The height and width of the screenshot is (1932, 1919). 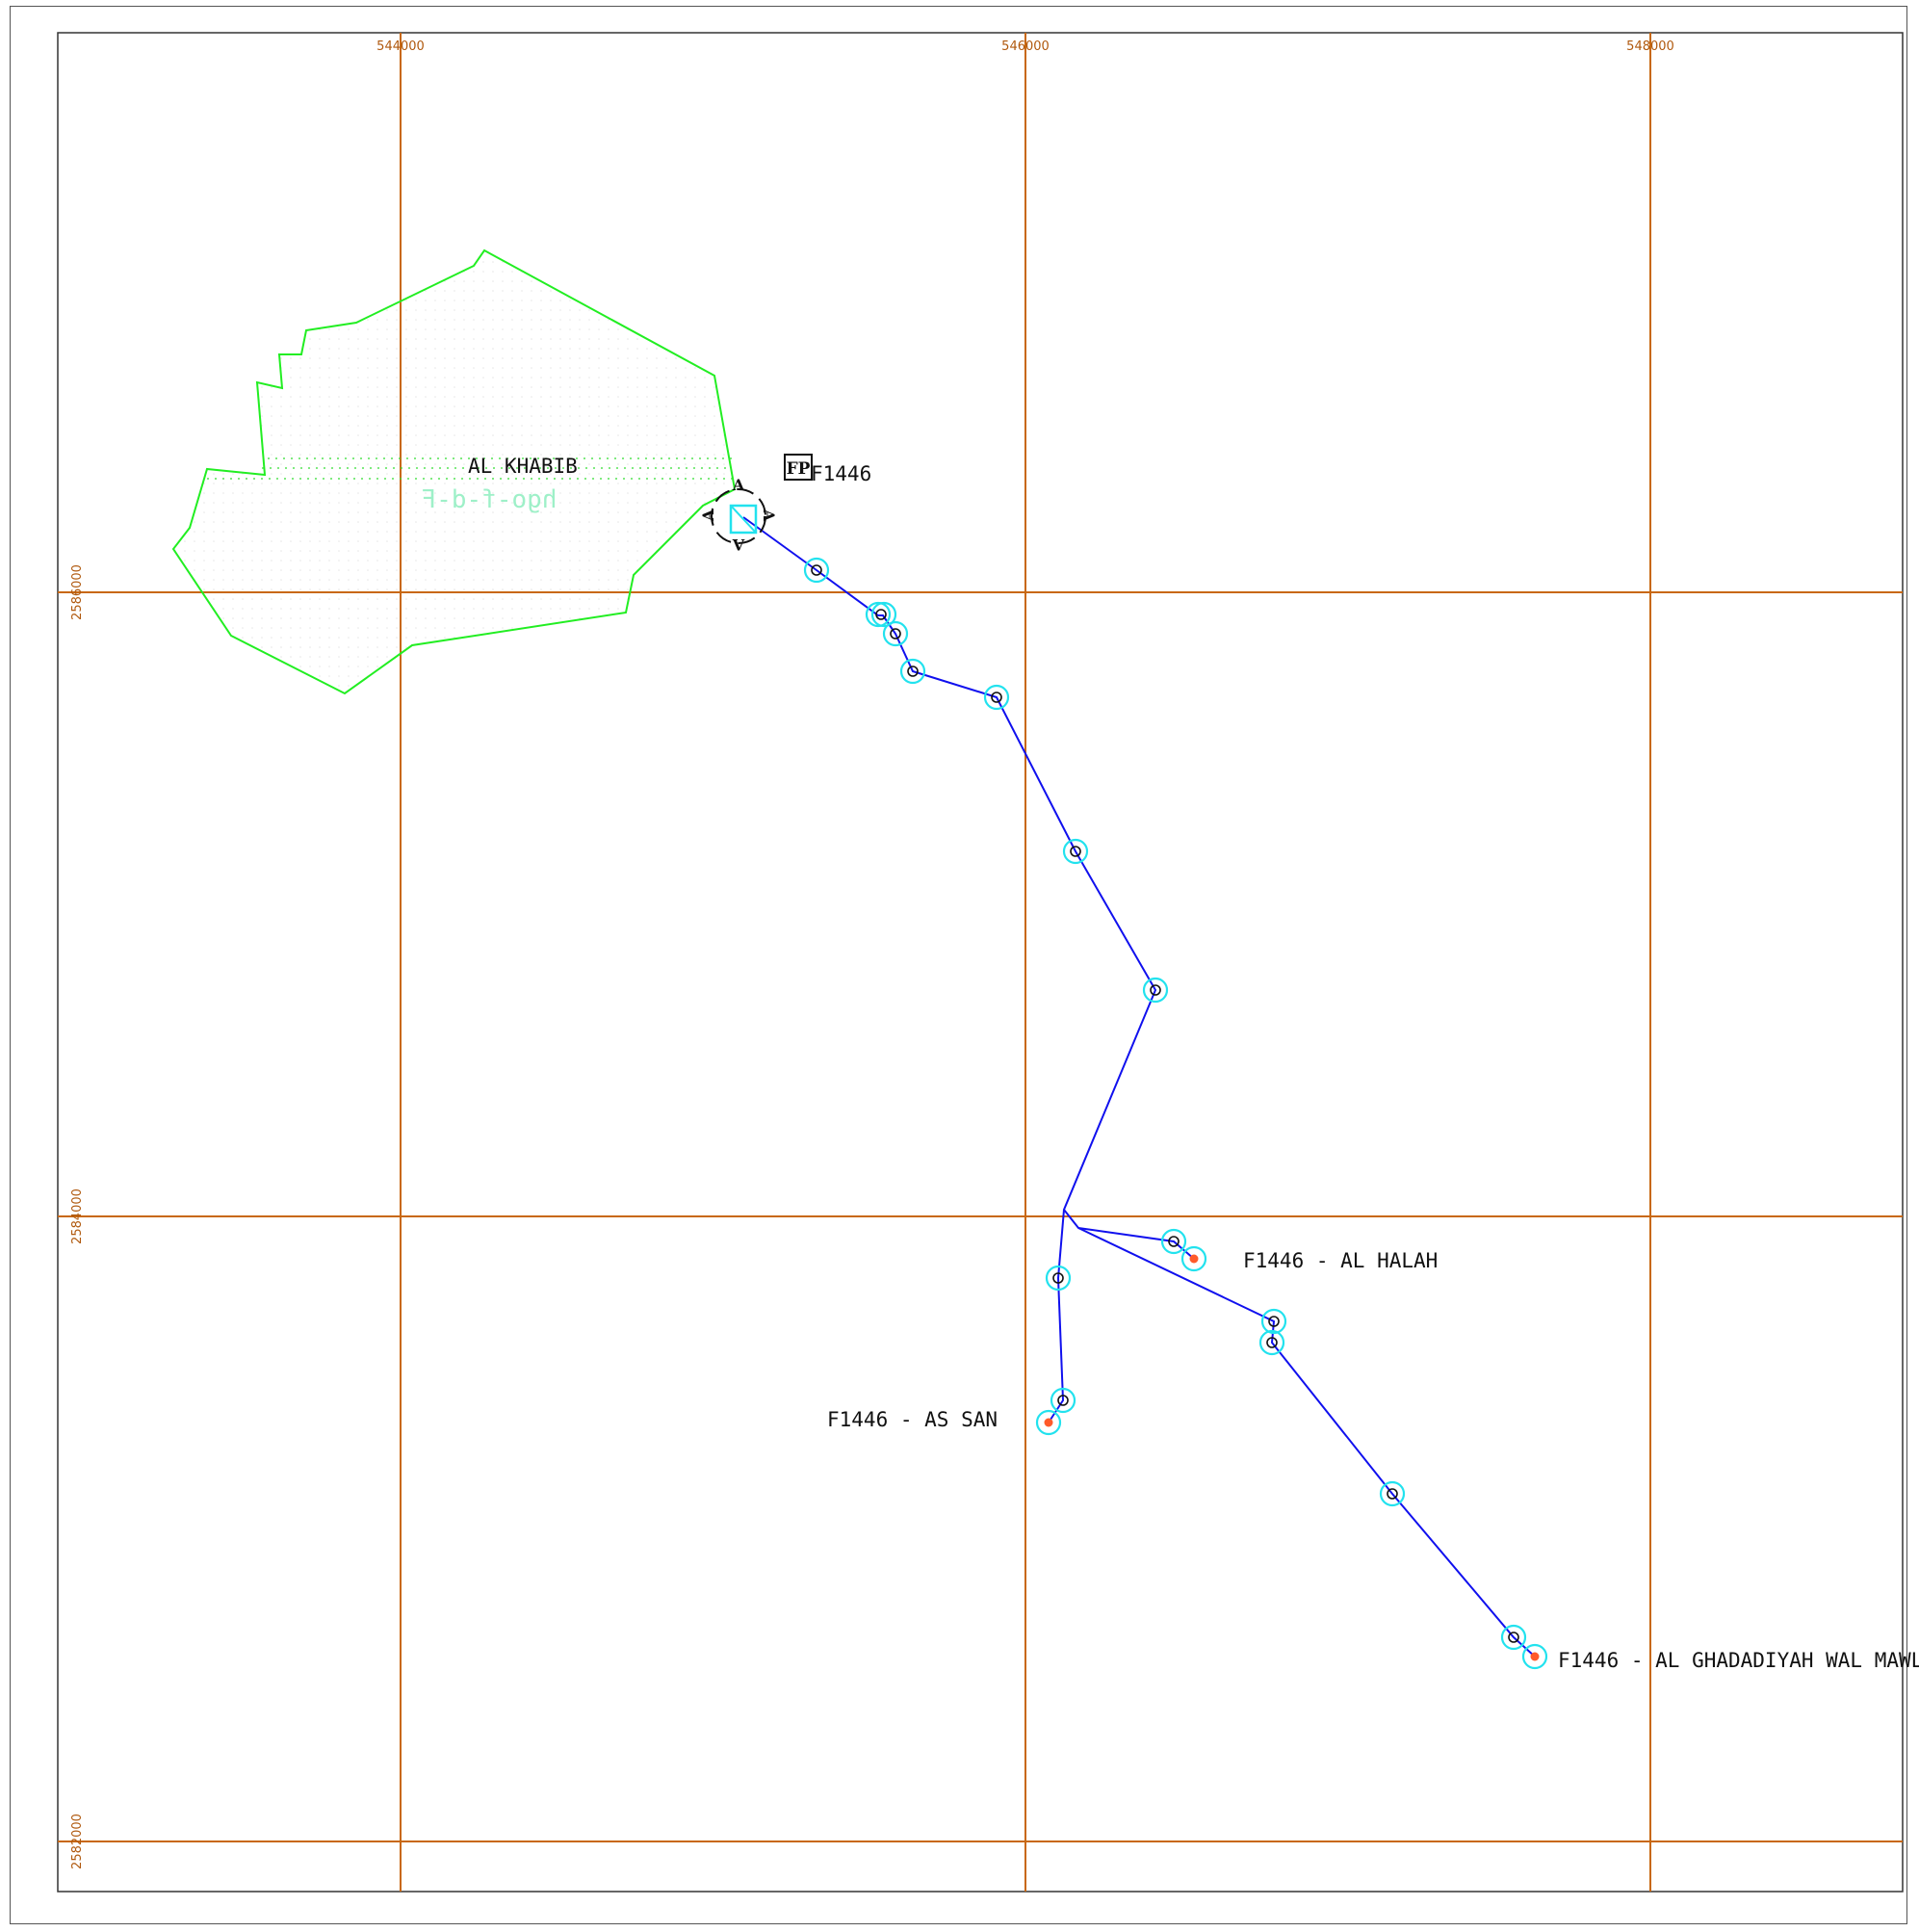 I want to click on fp-marker-icon: FP, so click(x=799, y=469).